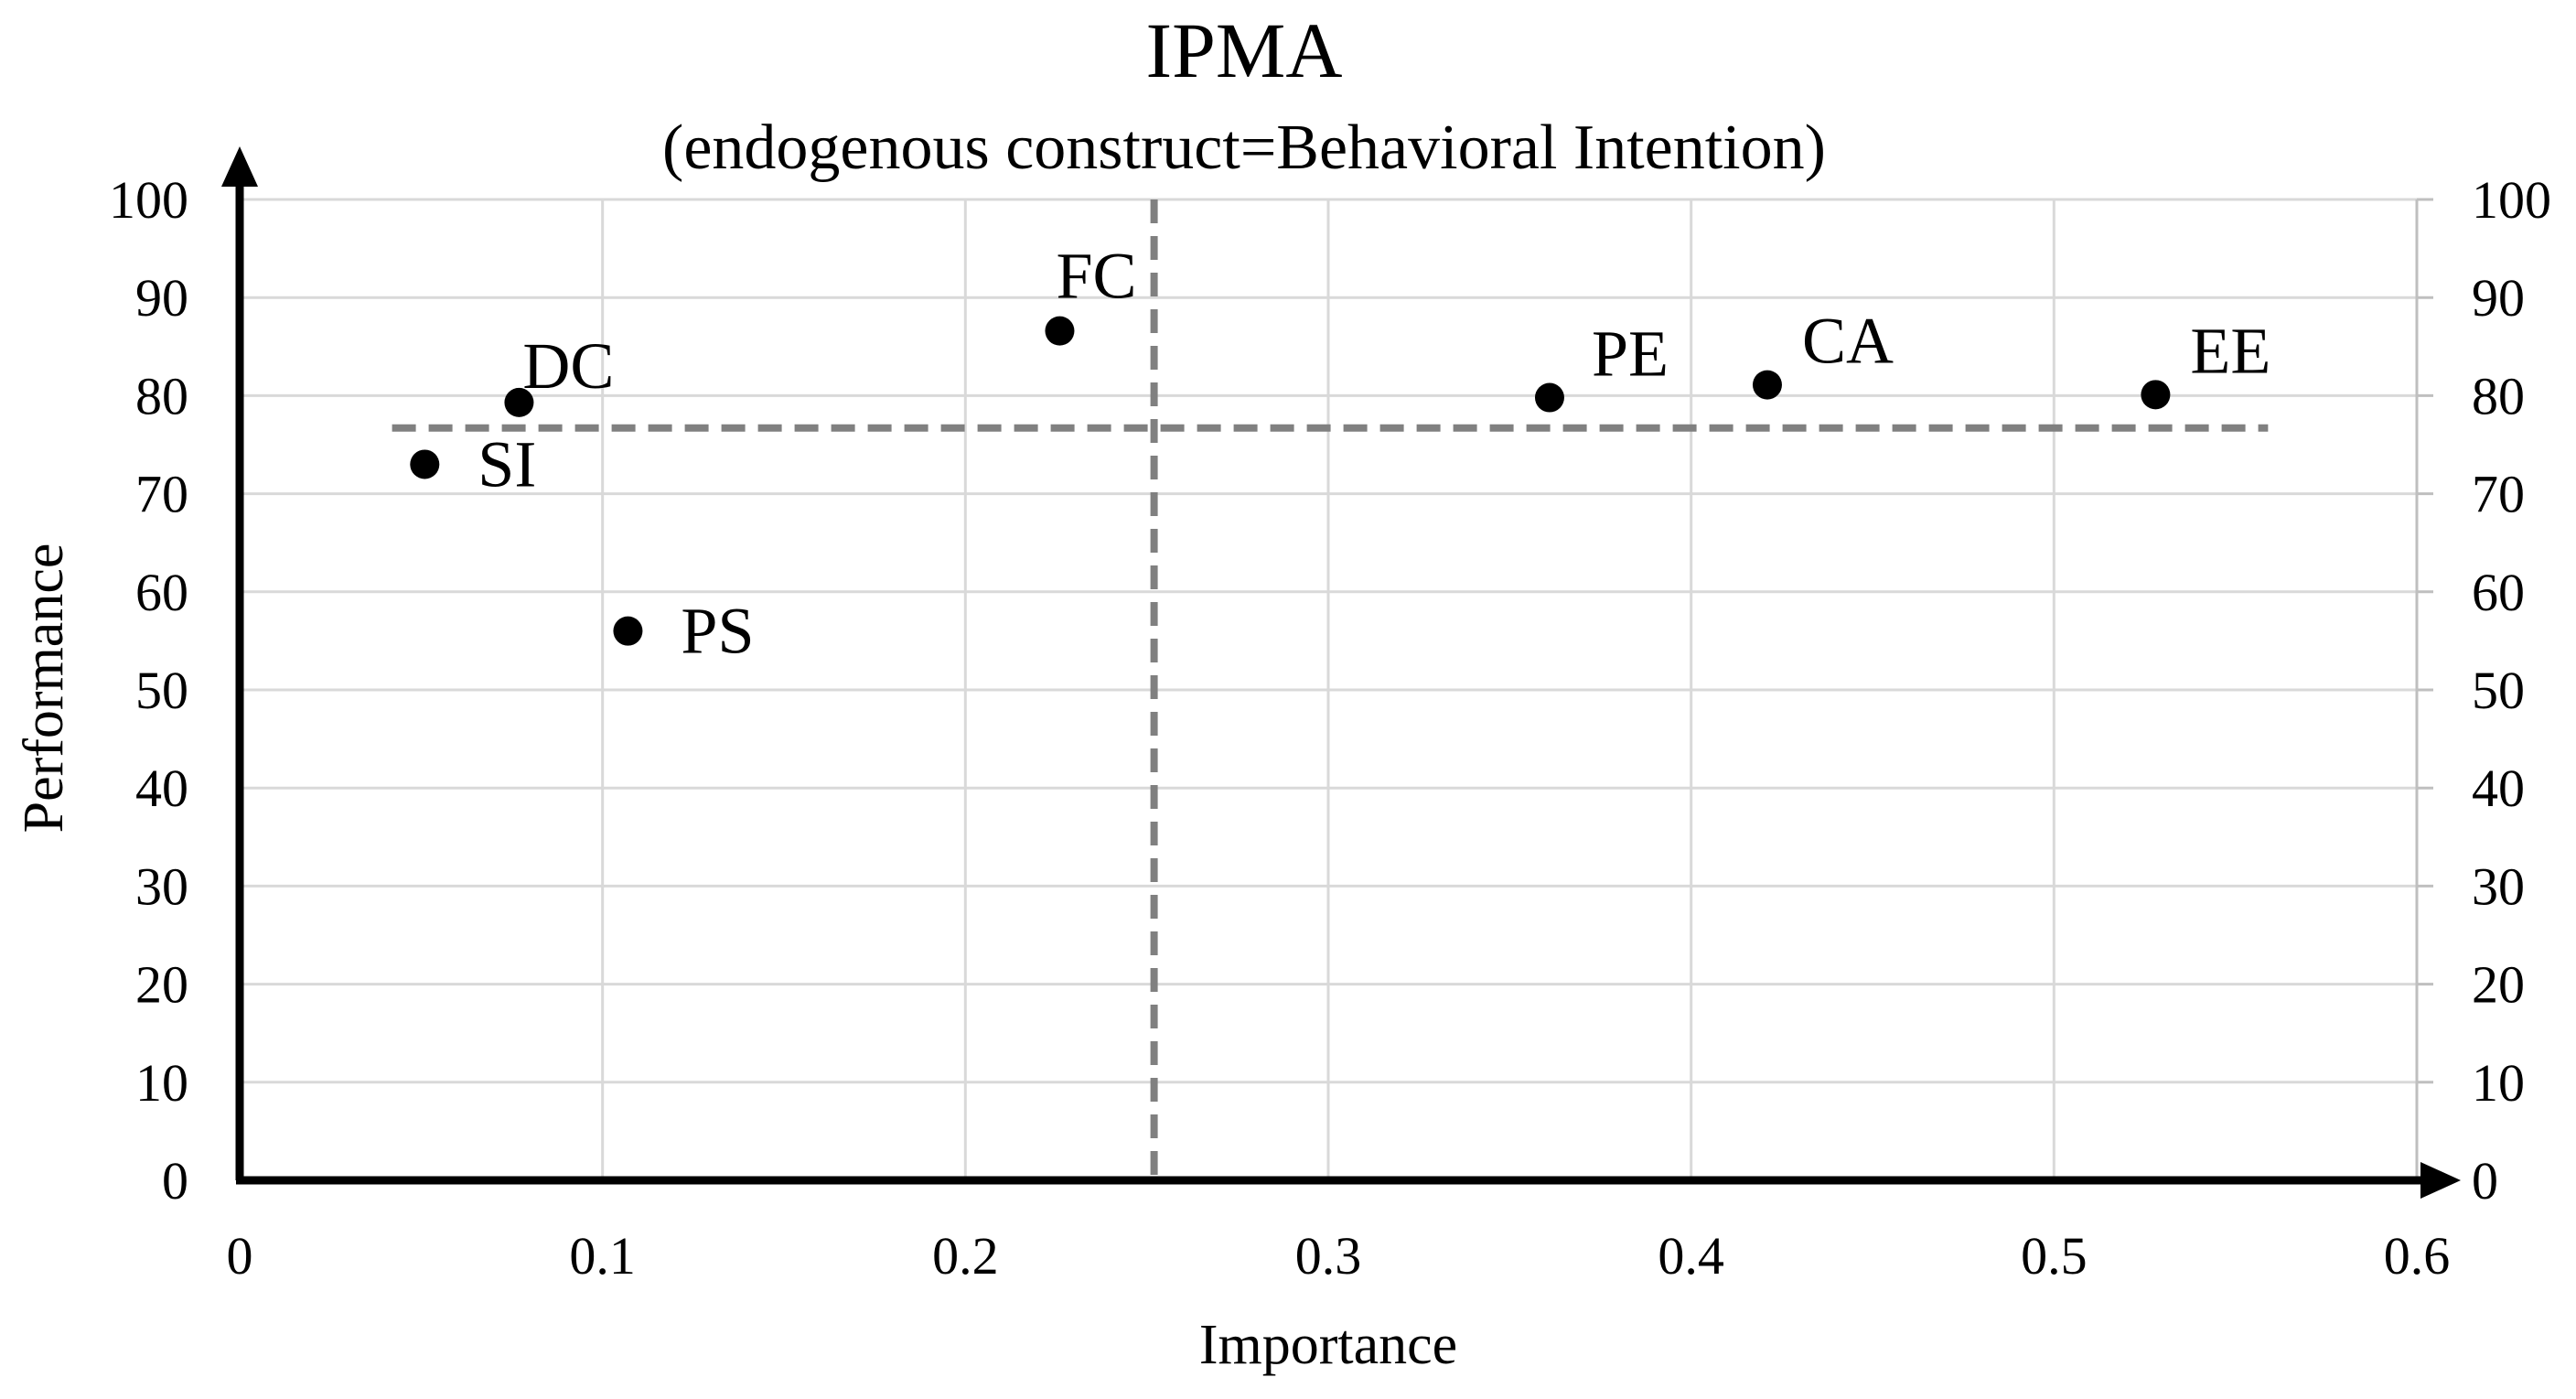  What do you see at coordinates (148, 200) in the screenshot?
I see `y-tick-label-100: 100` at bounding box center [148, 200].